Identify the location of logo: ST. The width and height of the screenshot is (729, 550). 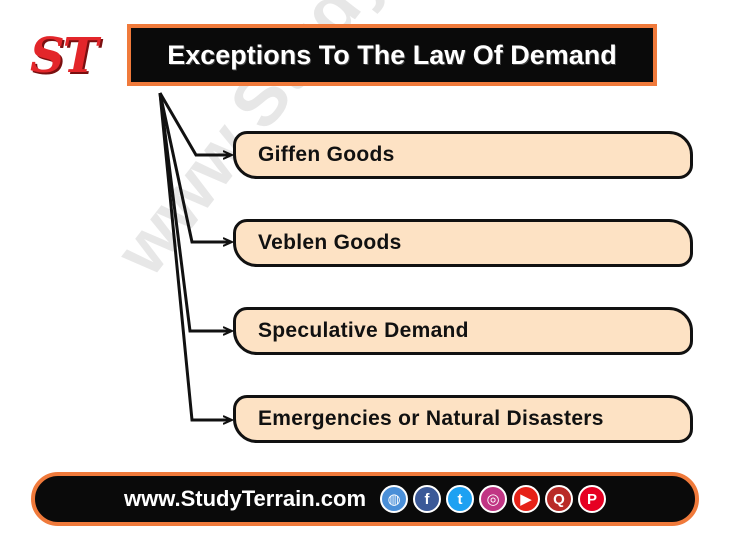
(64, 56).